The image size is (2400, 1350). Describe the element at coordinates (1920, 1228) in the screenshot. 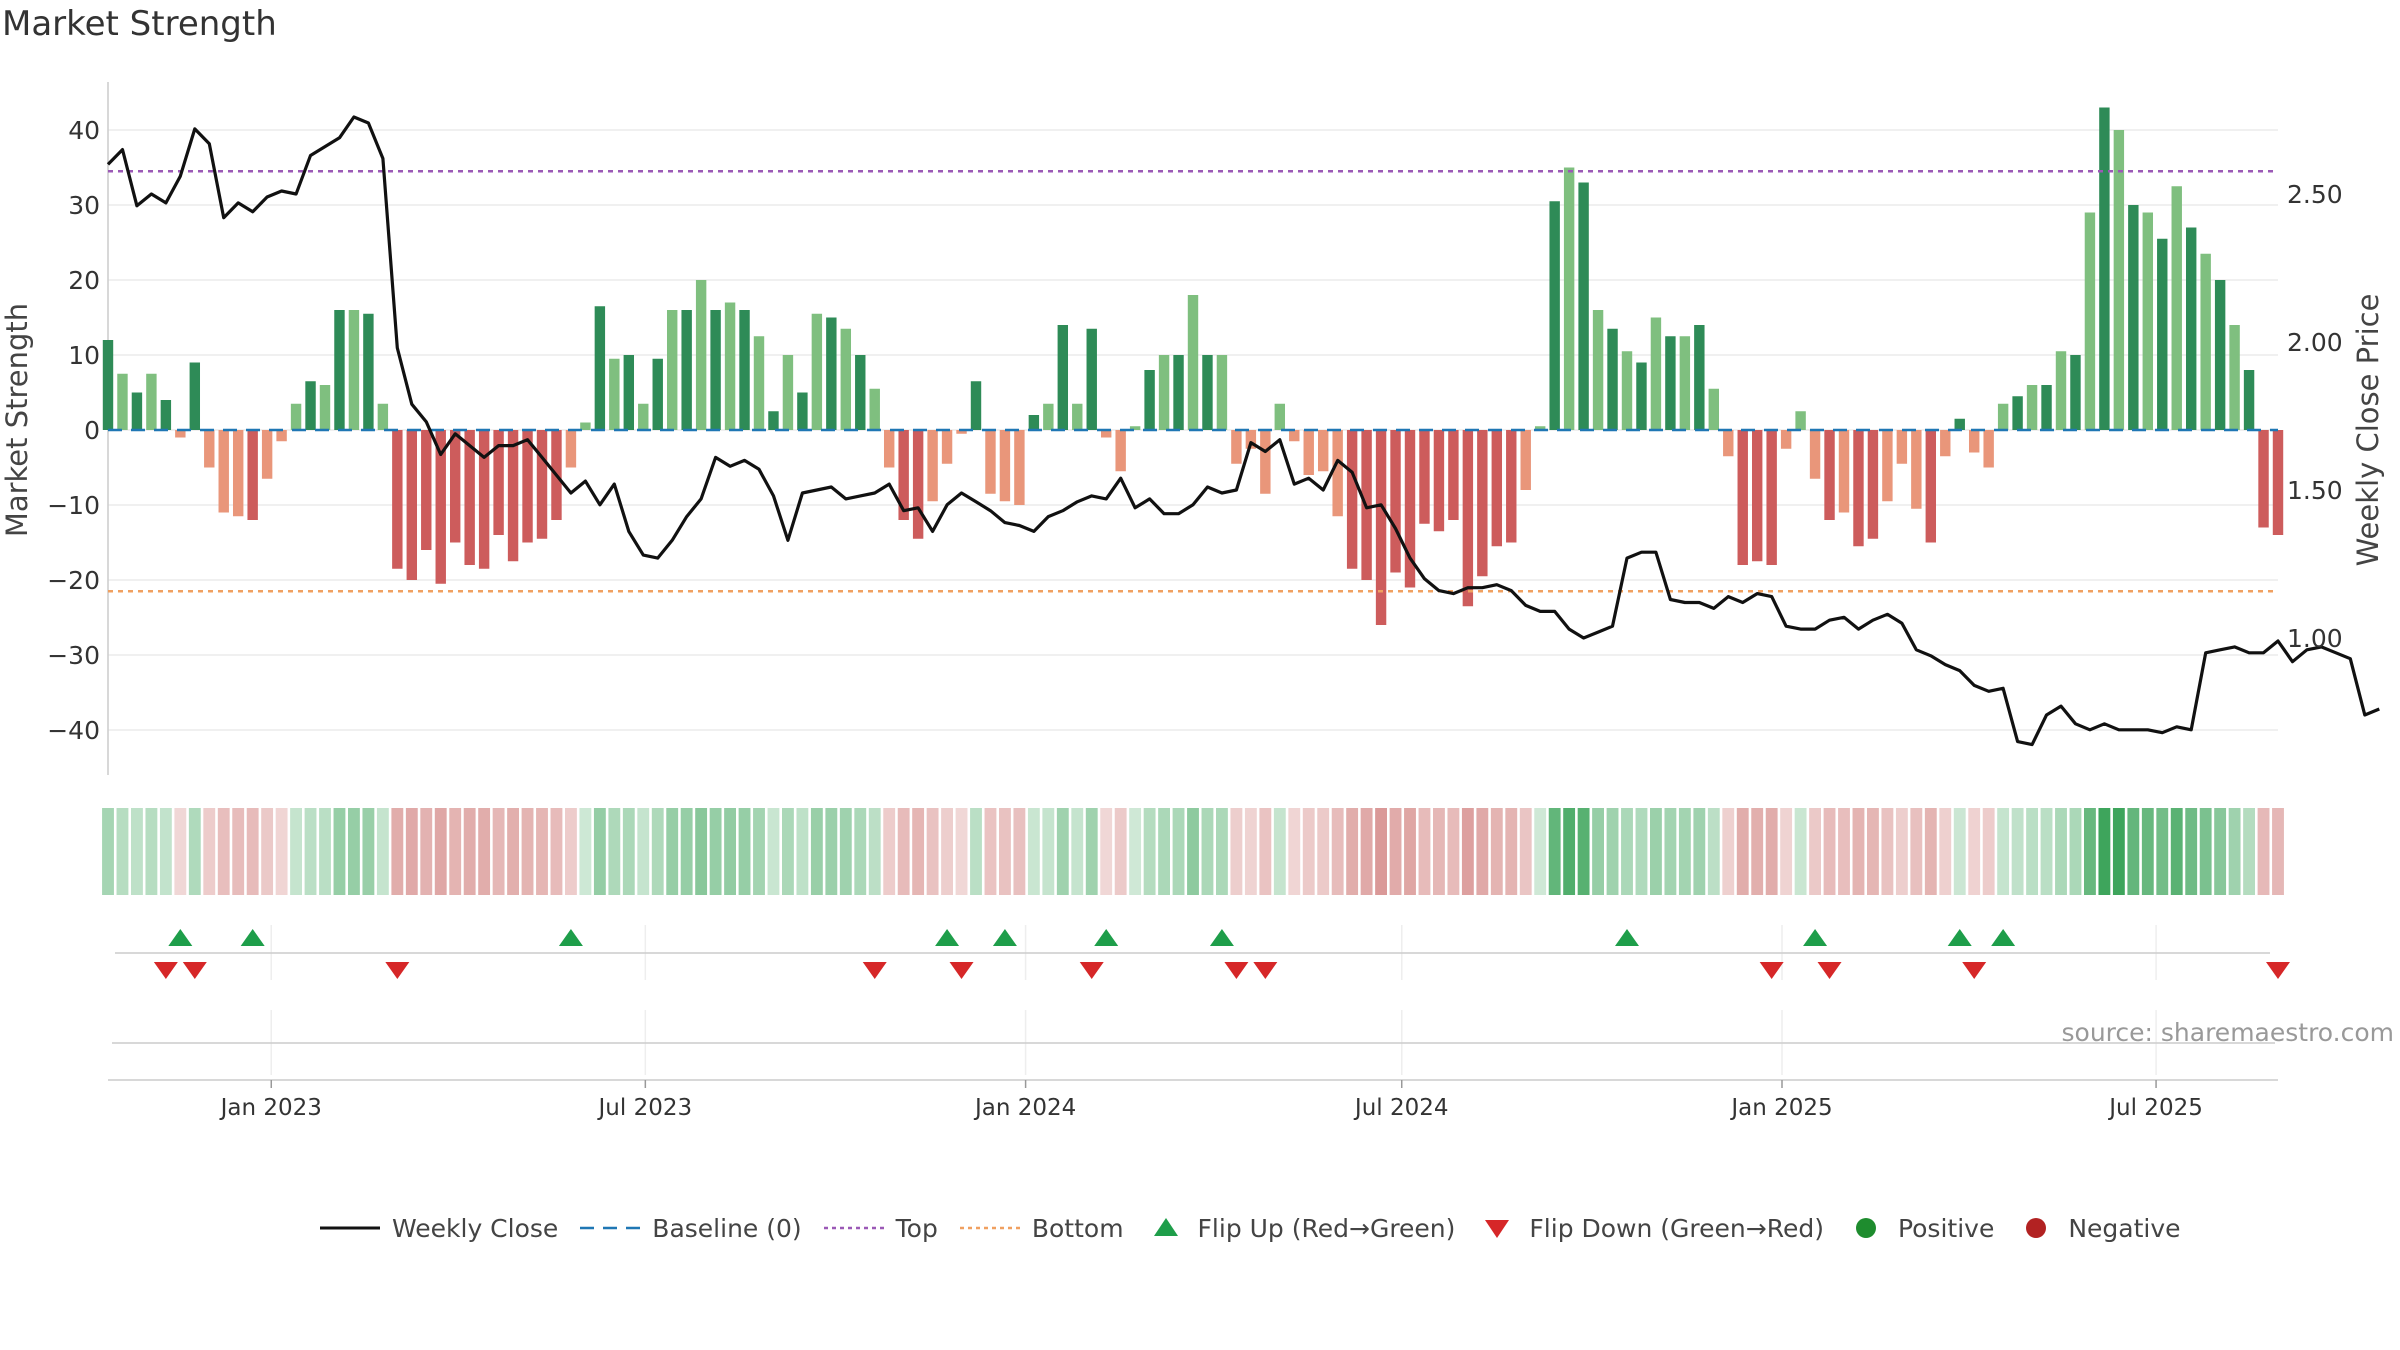

I see `legend-item-positive: Positive` at that location.